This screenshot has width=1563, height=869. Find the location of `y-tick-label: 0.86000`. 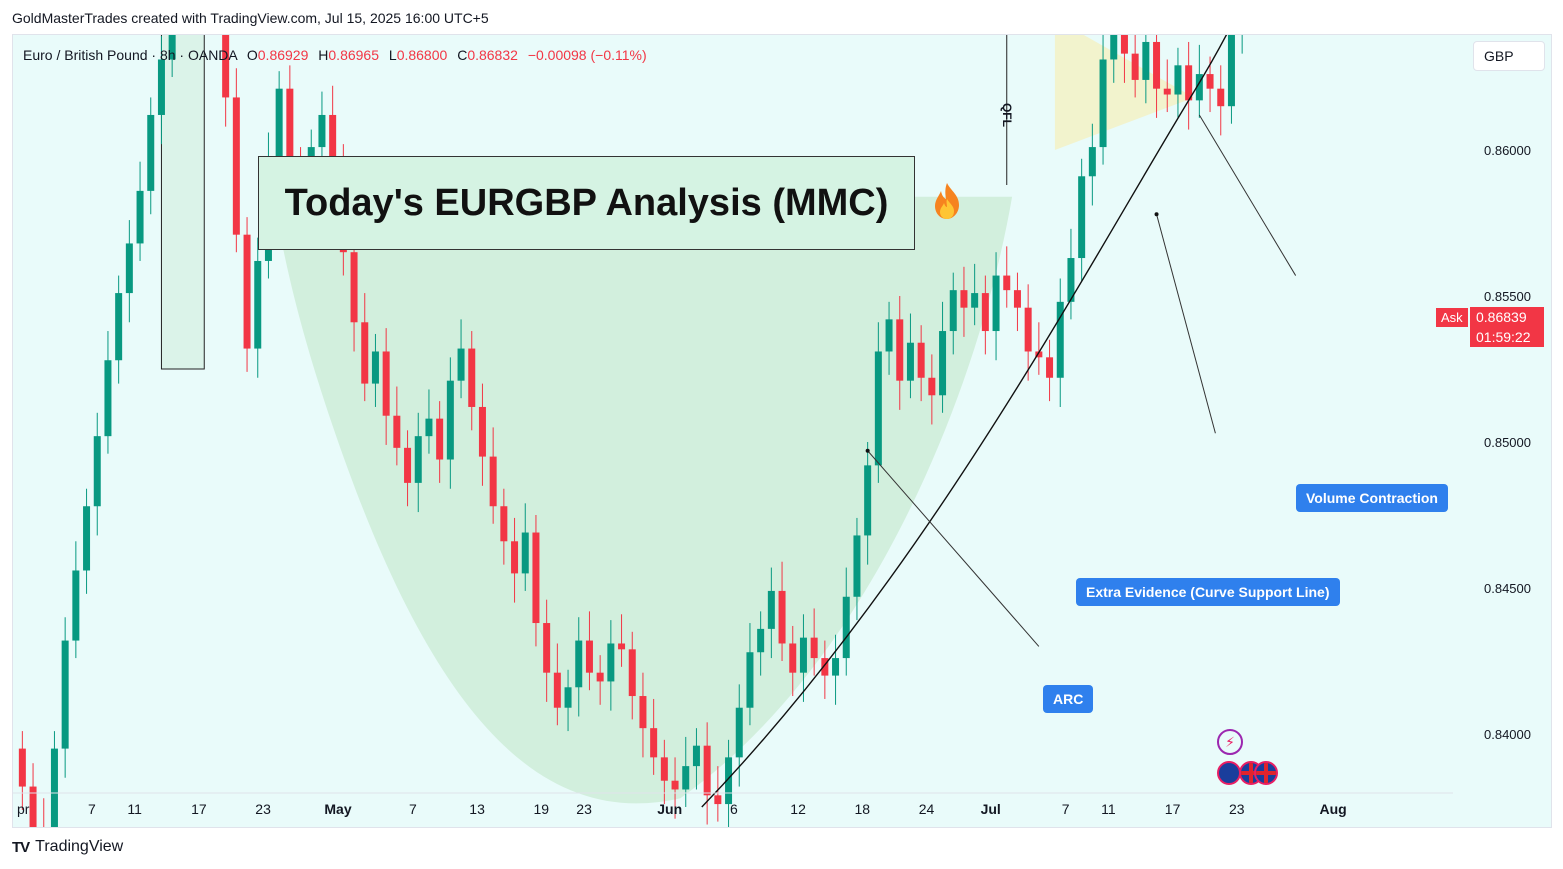

y-tick-label: 0.86000 is located at coordinates (1507, 150).